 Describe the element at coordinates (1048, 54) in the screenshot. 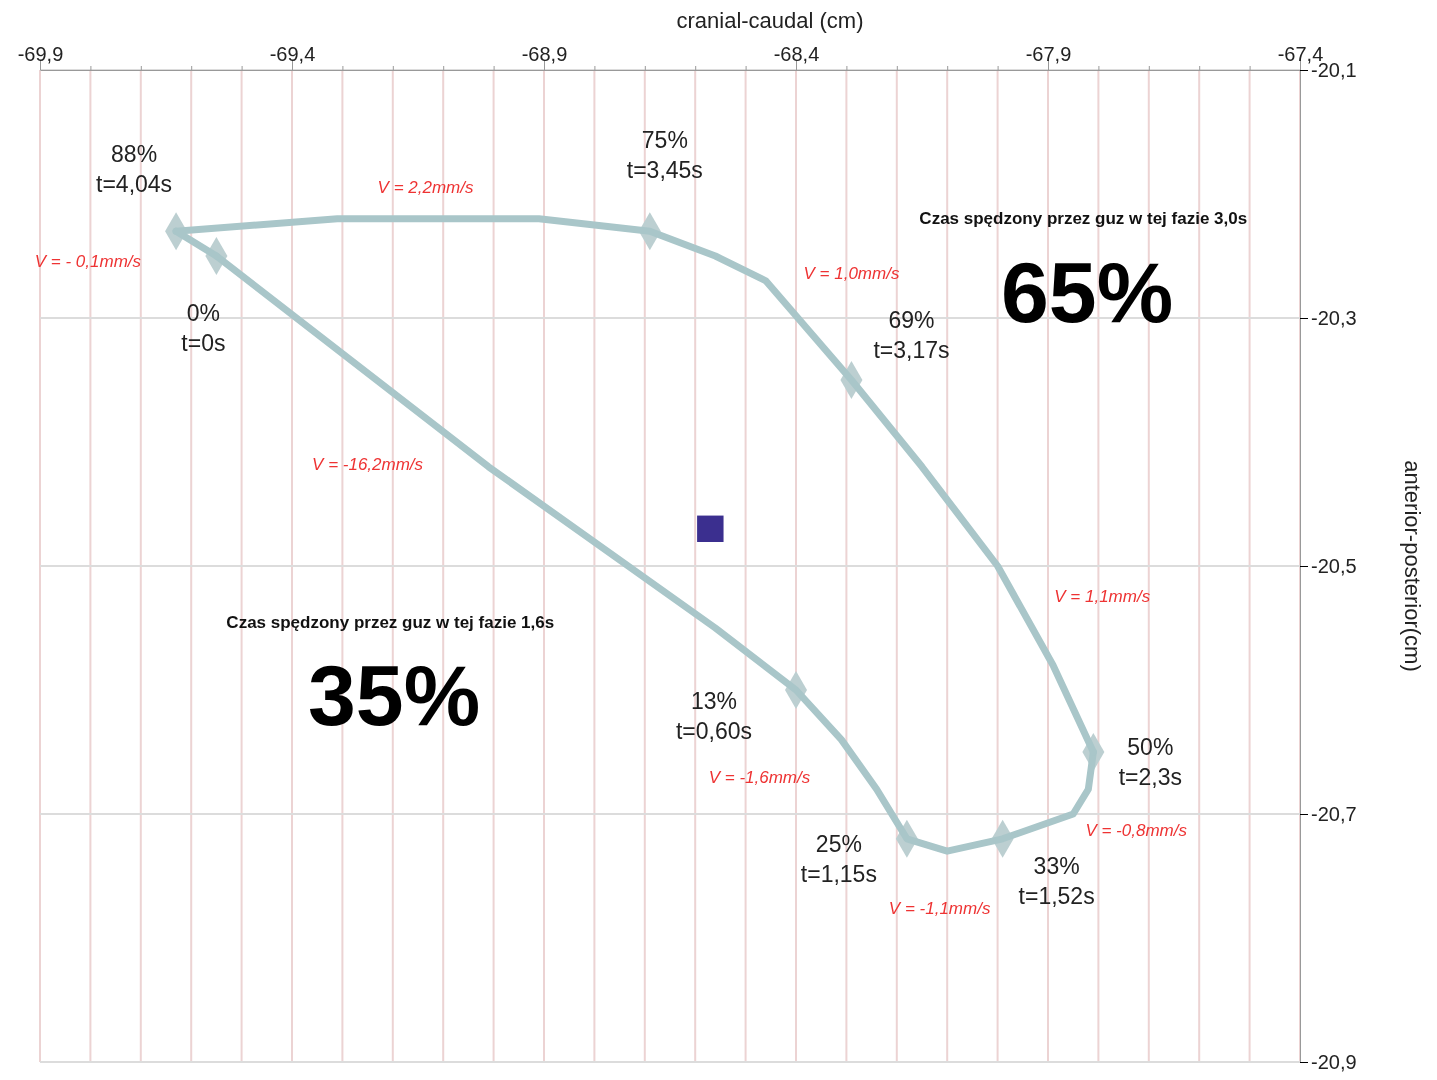

I see `x-tick-label: -67,9` at that location.